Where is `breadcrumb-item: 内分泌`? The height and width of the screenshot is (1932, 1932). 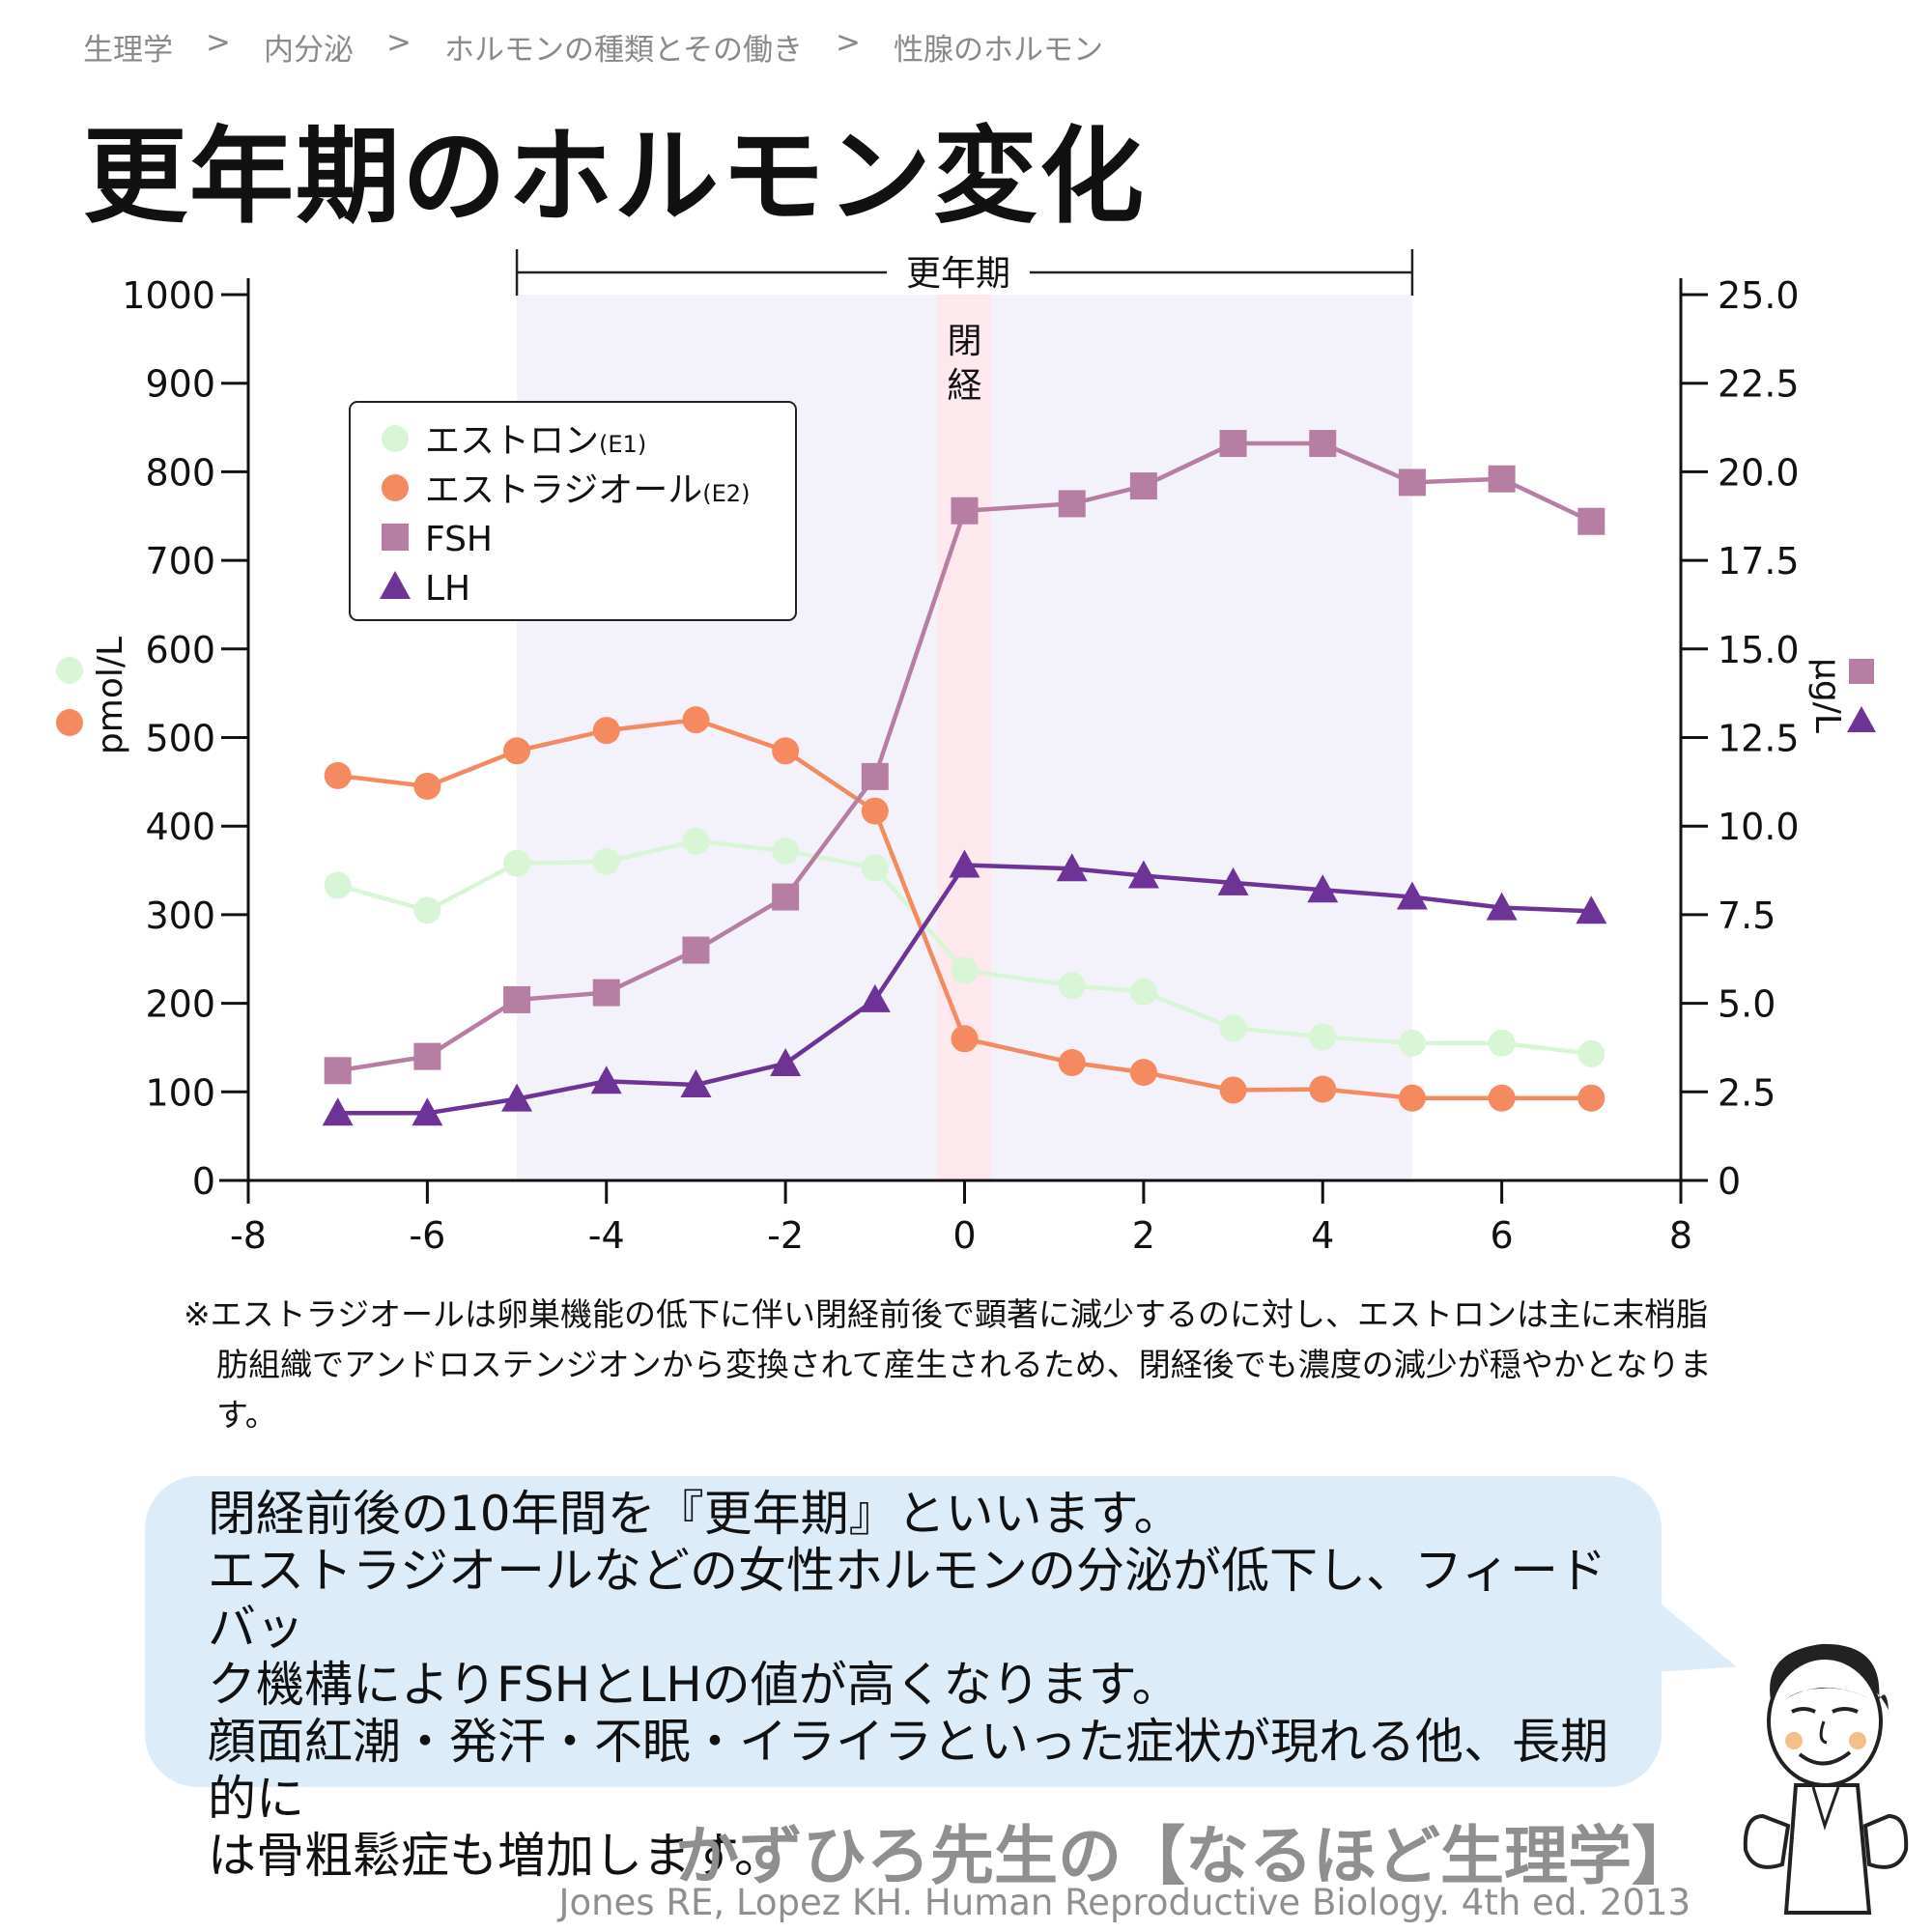 breadcrumb-item: 内分泌 is located at coordinates (308, 50).